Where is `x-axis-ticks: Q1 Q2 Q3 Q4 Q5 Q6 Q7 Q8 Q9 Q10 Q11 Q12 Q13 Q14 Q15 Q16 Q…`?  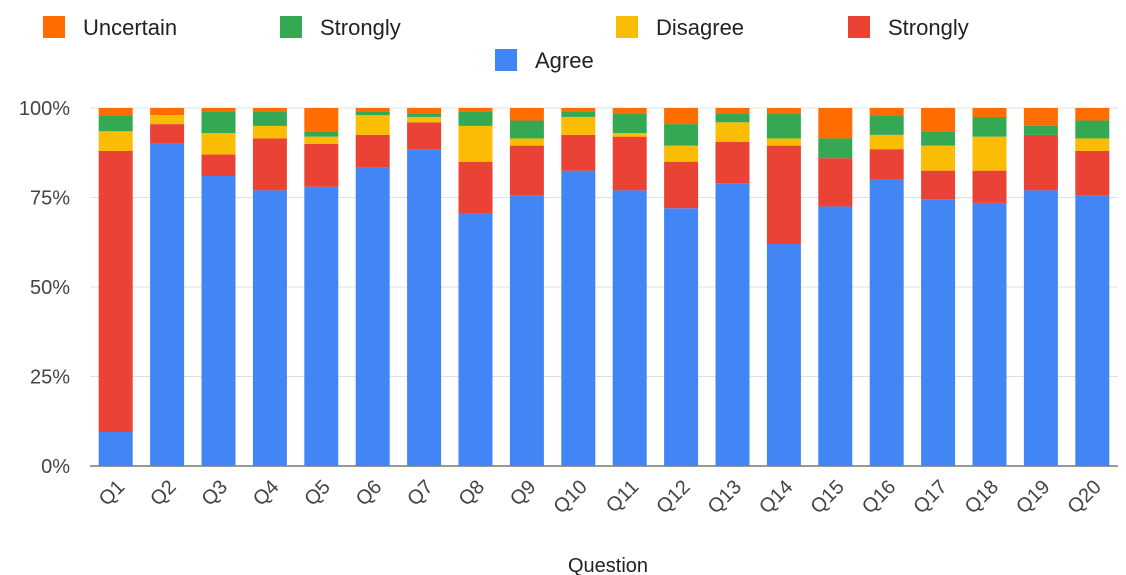 x-axis-ticks: Q1 Q2 Q3 Q4 Q5 Q6 Q7 Q8 Q9 Q10 Q11 Q12 Q13 Q14 Q15 Q16 Q… is located at coordinates (600, 497).